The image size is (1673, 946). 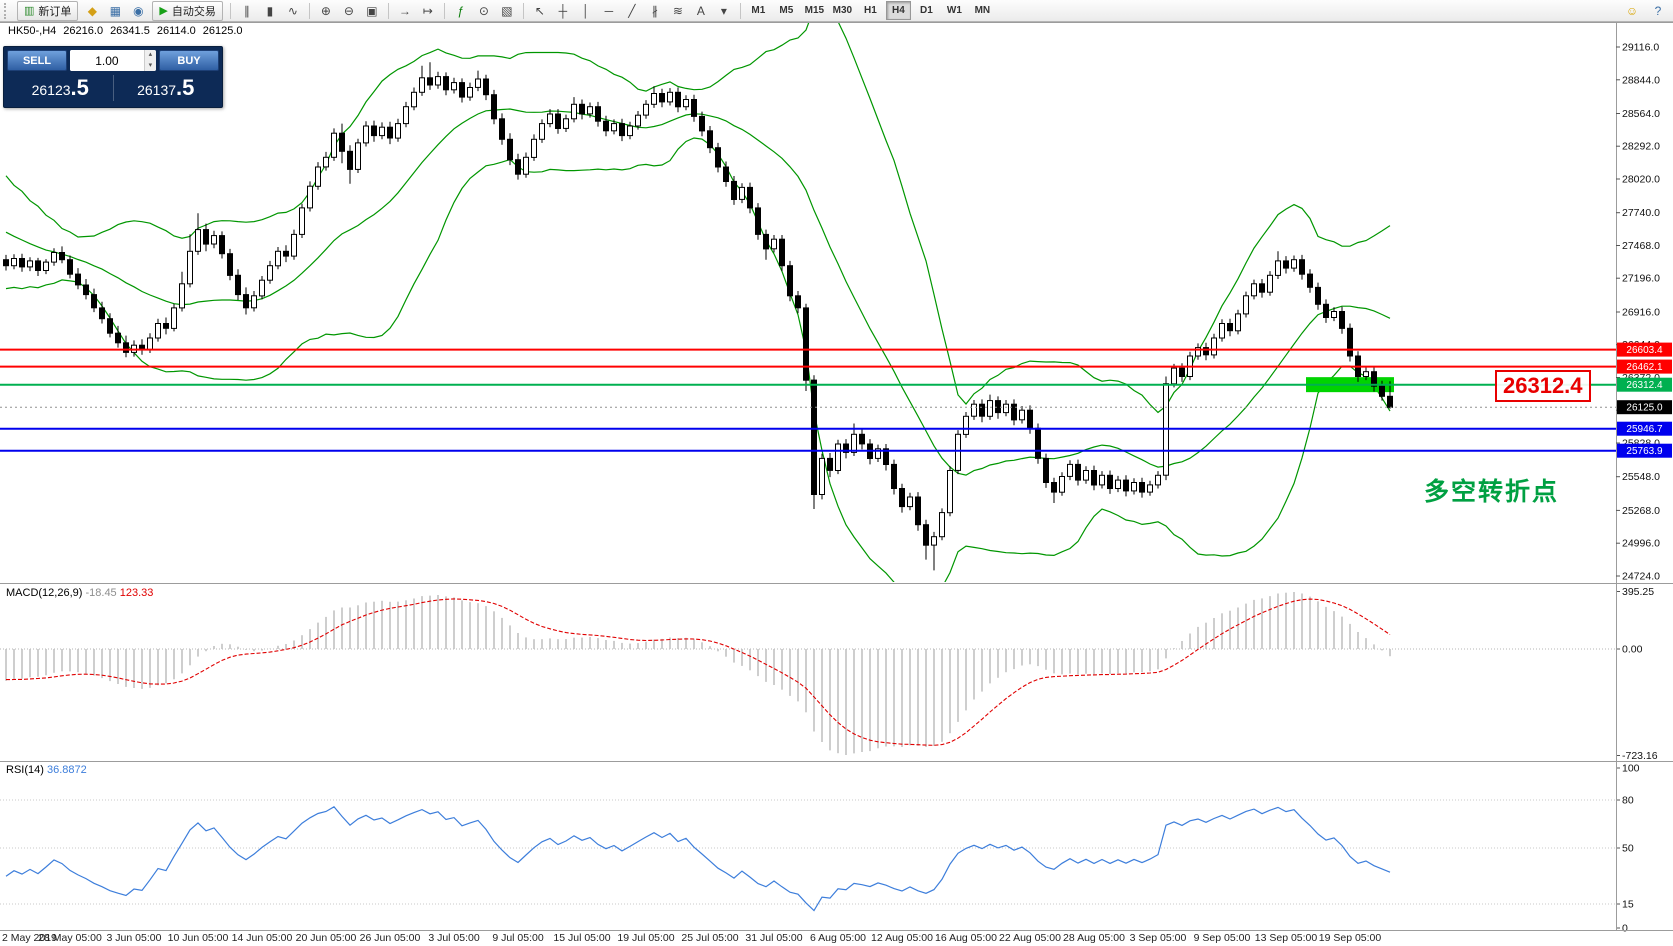 I want to click on arrows-button: ▾, so click(x=723, y=10).